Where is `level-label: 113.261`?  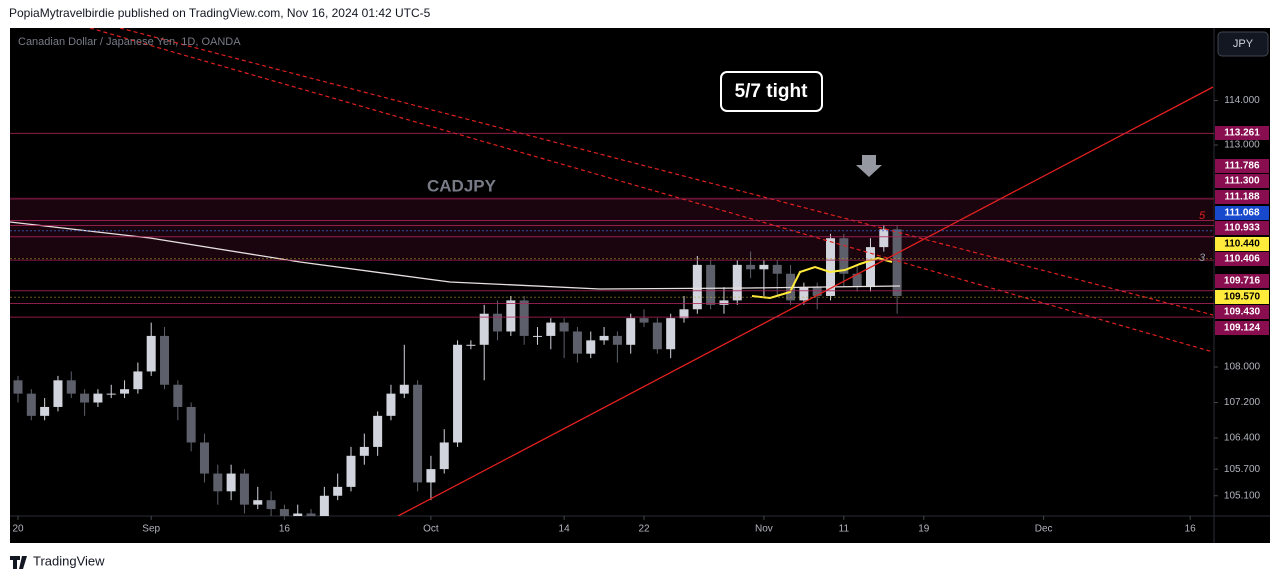 level-label: 113.261 is located at coordinates (1242, 133).